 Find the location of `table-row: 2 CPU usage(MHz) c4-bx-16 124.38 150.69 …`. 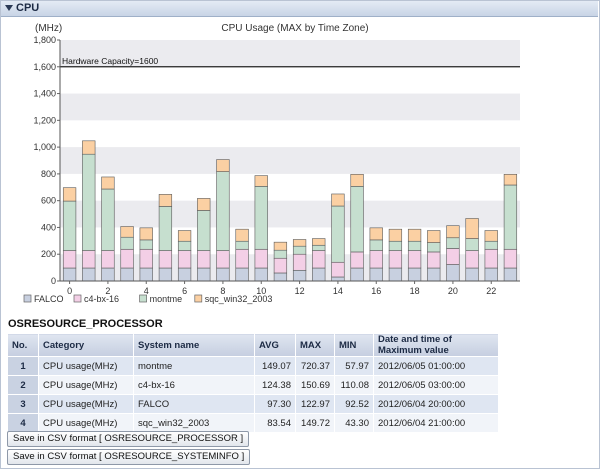

table-row: 2 CPU usage(MHz) c4-bx-16 124.38 150.69 … is located at coordinates (253, 385).